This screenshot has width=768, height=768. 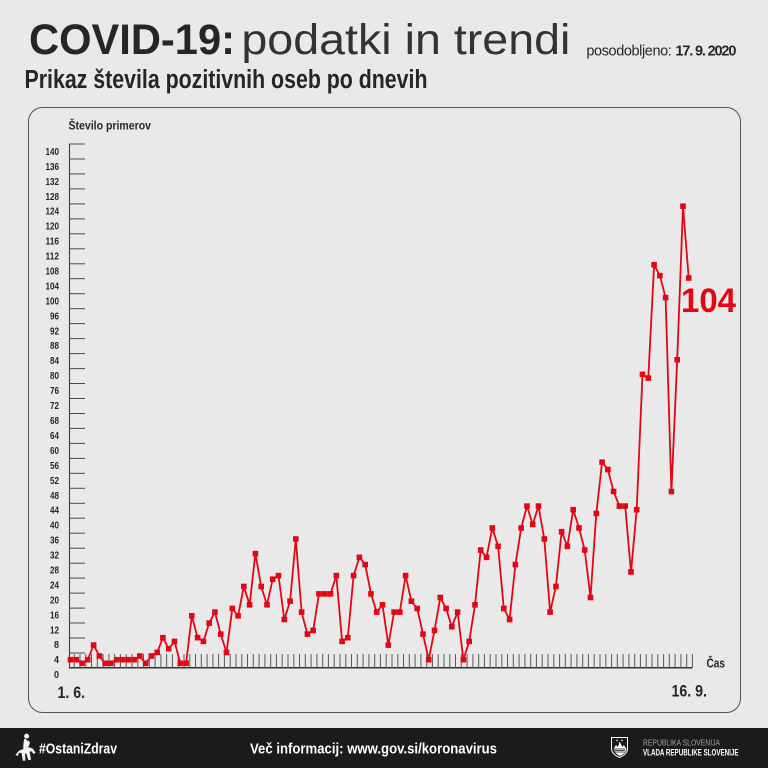 I want to click on svg-text: 96, so click(x=54, y=316).